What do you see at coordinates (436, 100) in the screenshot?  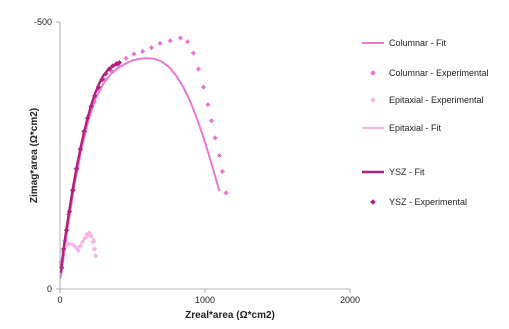 I see `legend-label: Epitaxial - Experimental` at bounding box center [436, 100].